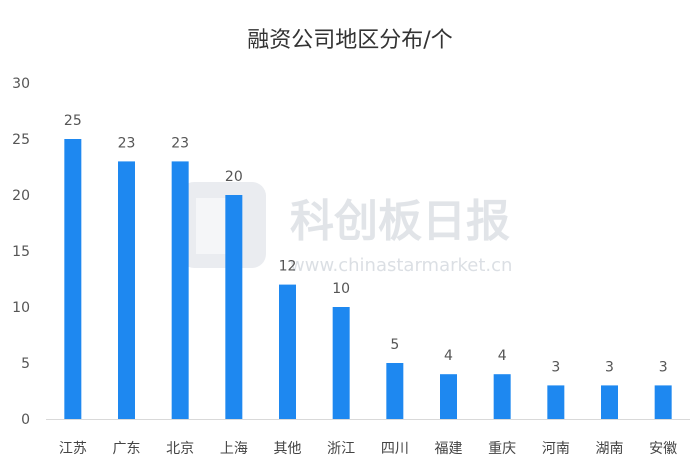 The image size is (700, 475). What do you see at coordinates (234, 449) in the screenshot?
I see `x-tick-label: 上海` at bounding box center [234, 449].